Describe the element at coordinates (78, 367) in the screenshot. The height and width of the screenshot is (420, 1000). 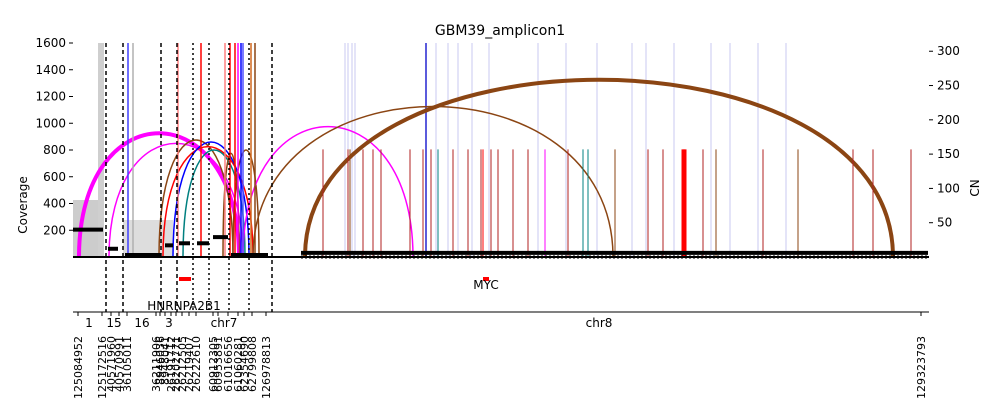
I see `position-label: 125084952` at that location.